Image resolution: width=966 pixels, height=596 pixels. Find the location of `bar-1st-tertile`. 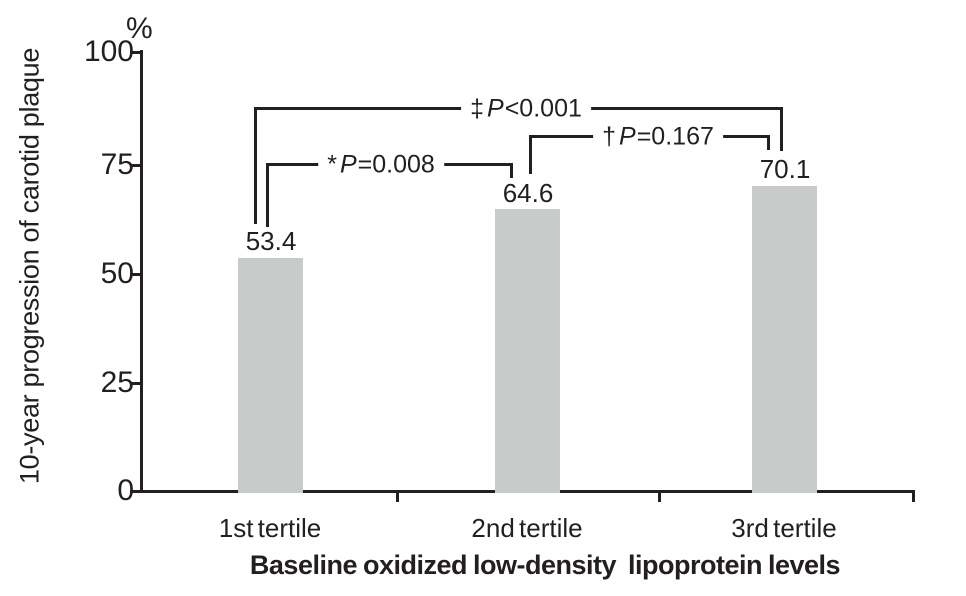

bar-1st-tertile is located at coordinates (270, 375).